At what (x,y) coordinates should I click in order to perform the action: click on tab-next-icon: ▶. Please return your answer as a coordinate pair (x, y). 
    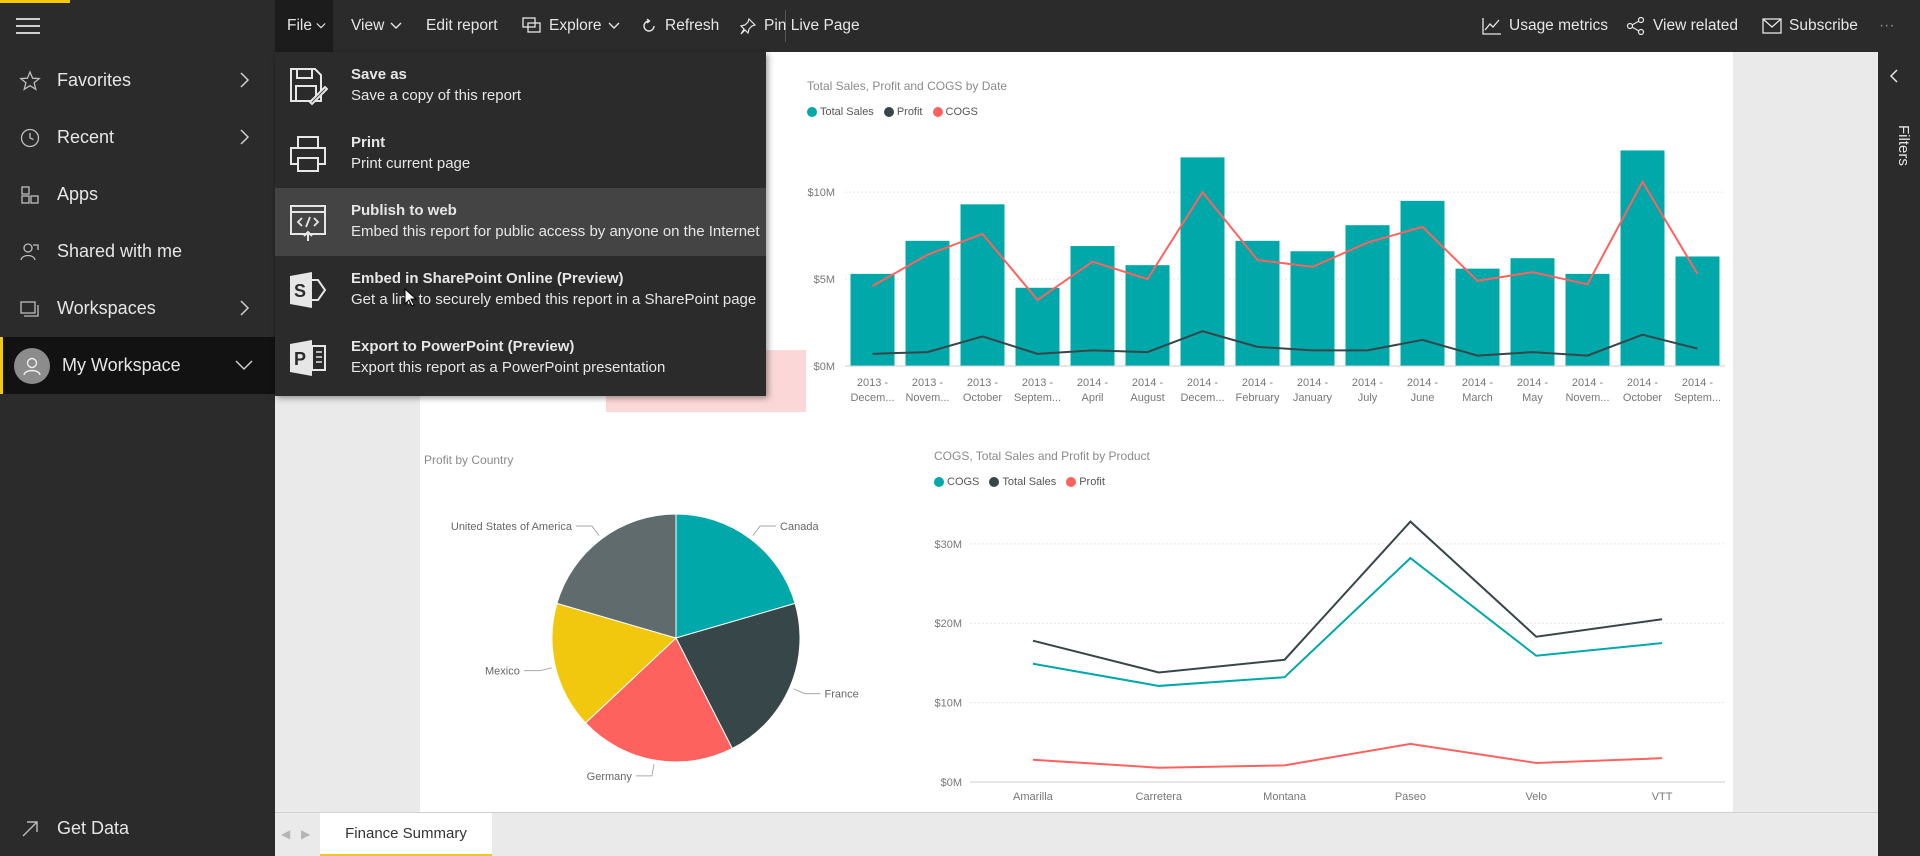
    Looking at the image, I should click on (306, 834).